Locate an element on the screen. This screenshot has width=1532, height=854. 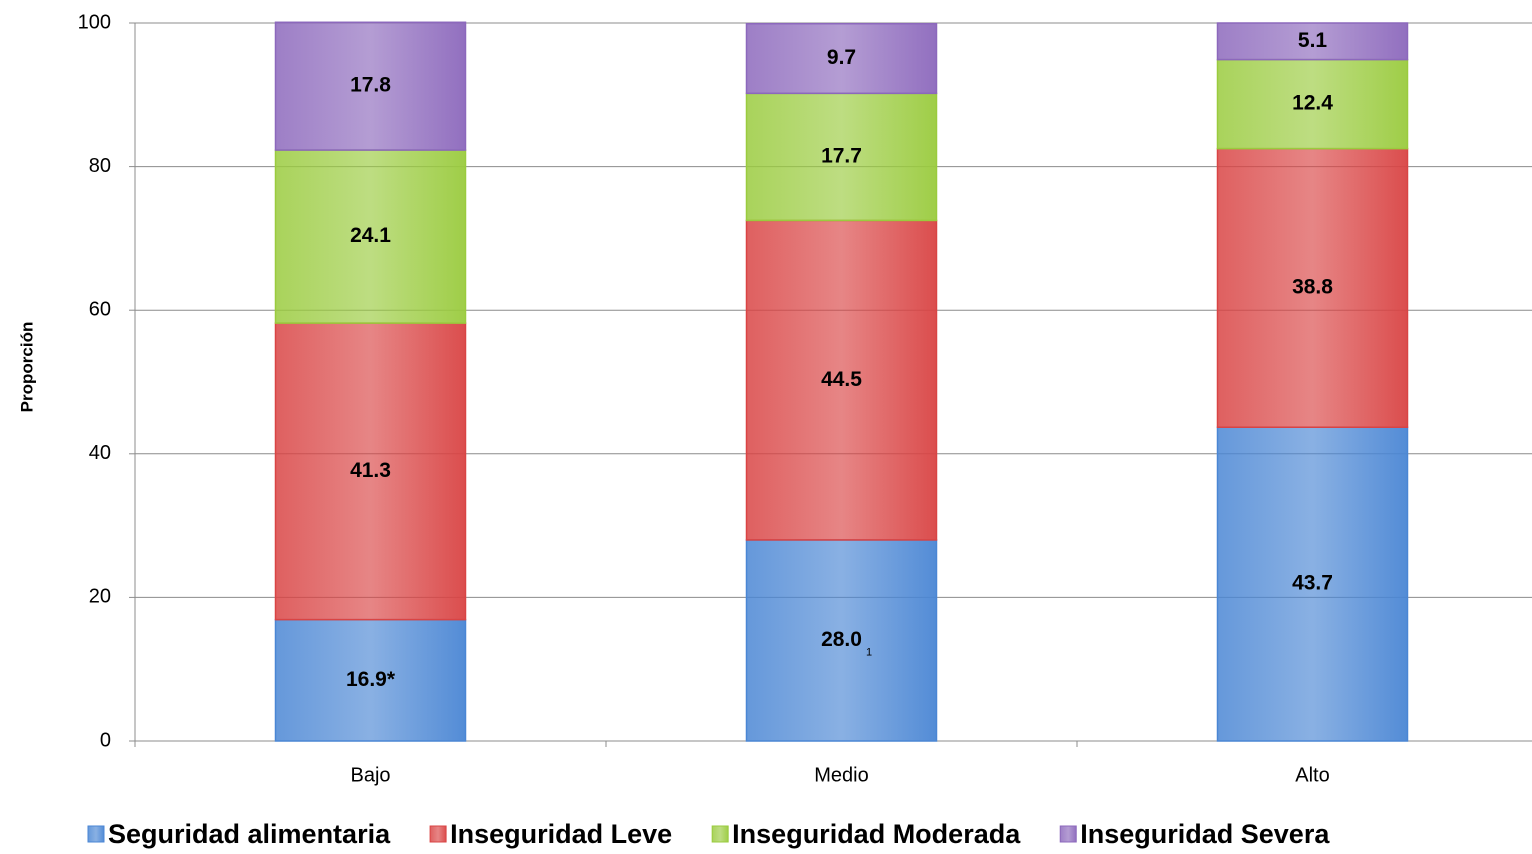
data-label: 44.5 is located at coordinates (841, 379).